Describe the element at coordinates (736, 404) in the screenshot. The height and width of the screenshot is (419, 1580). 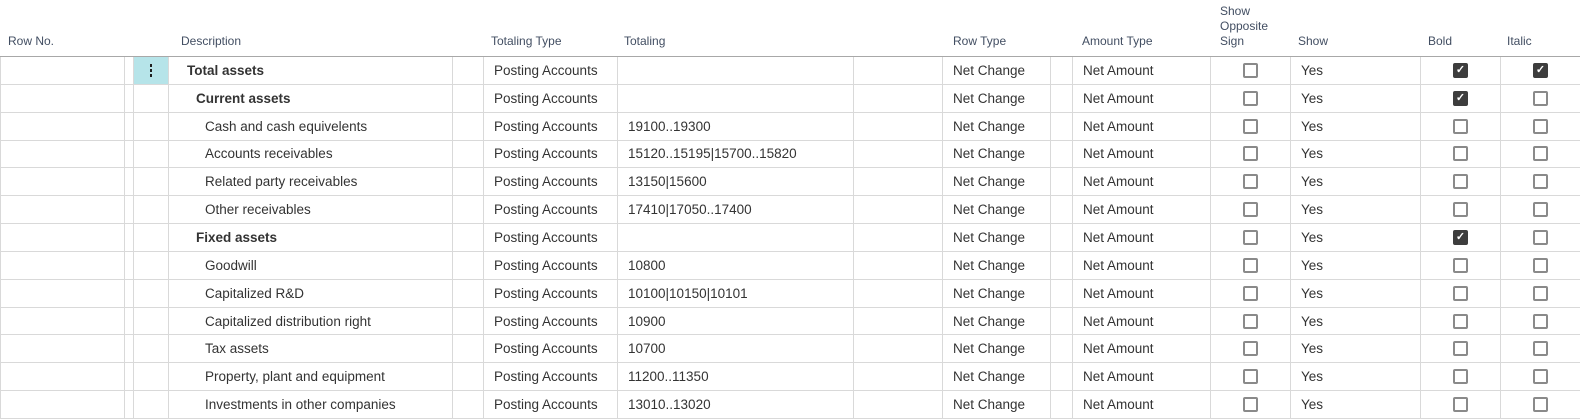
I see `totaling-cell: 13010..13020` at that location.